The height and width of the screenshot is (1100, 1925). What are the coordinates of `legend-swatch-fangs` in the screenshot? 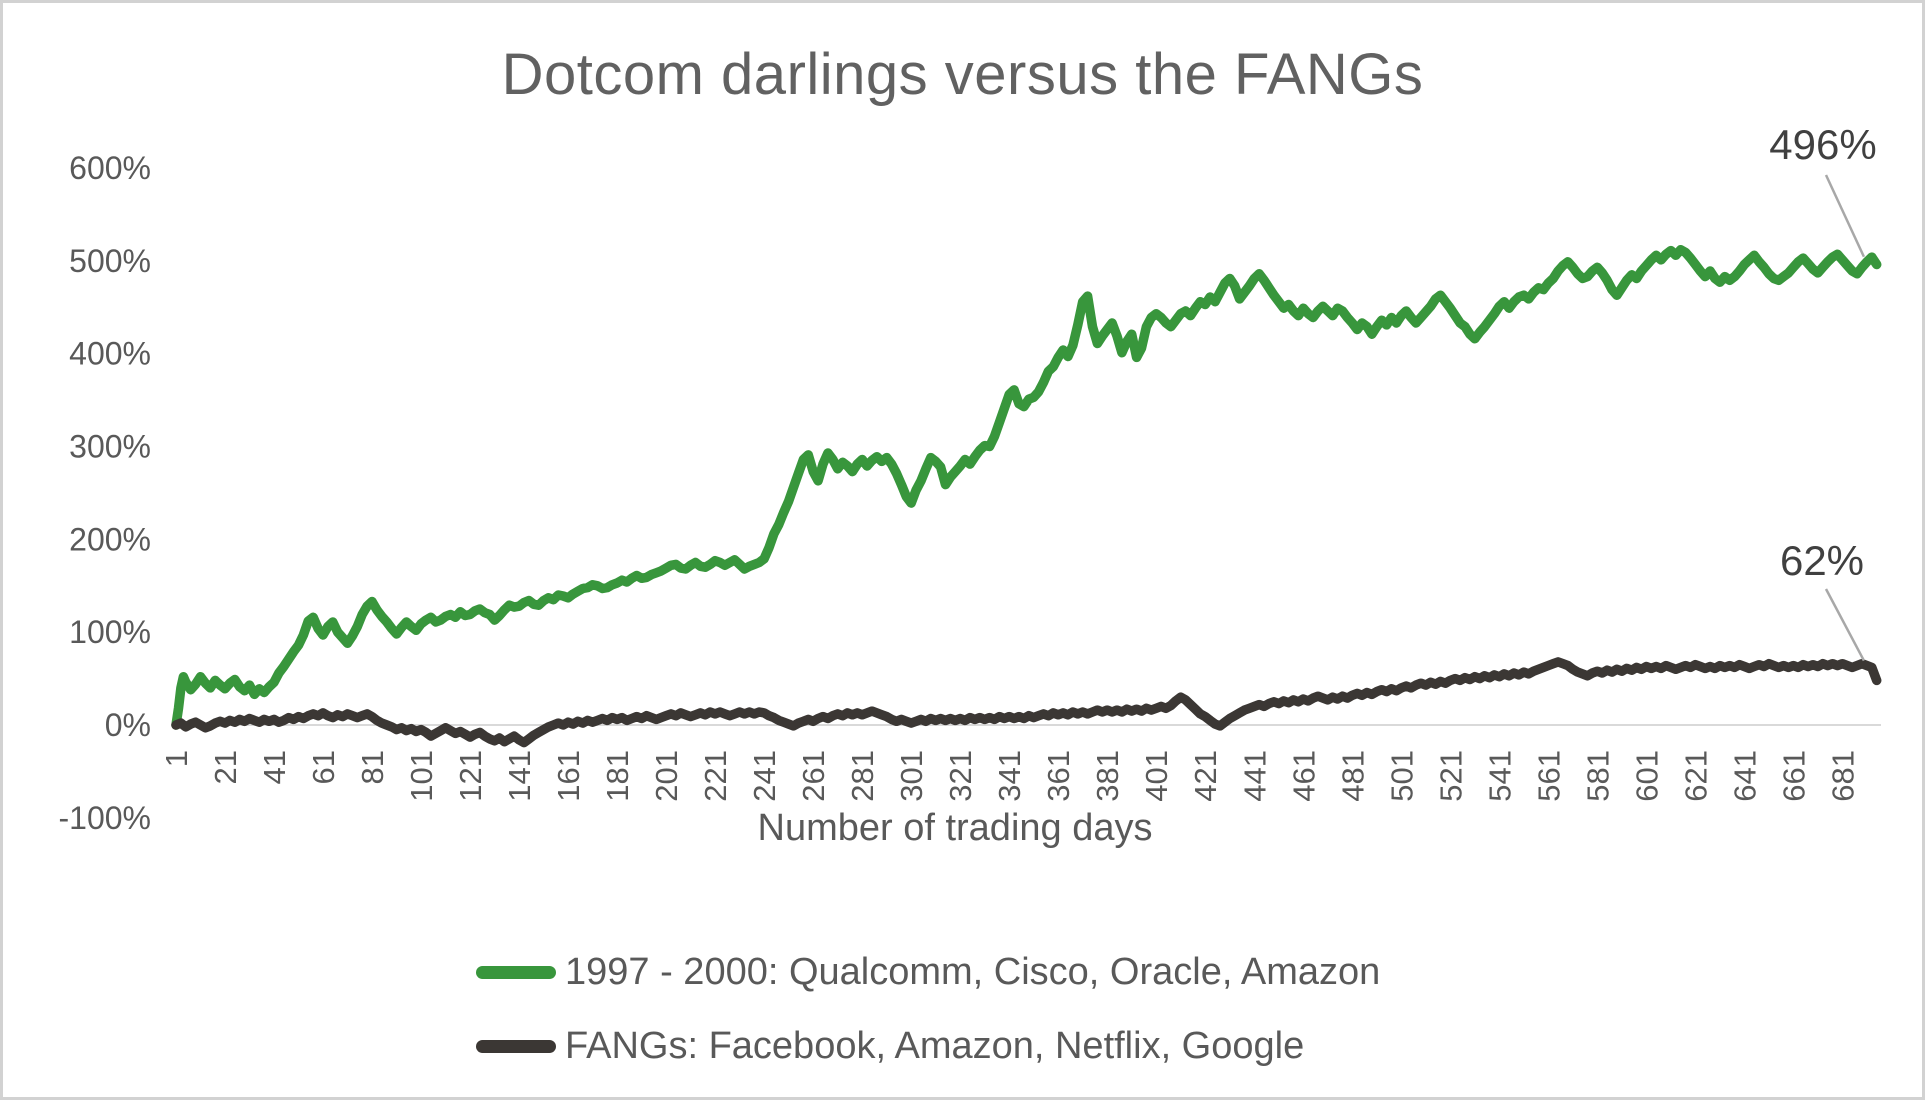 It's located at (516, 1046).